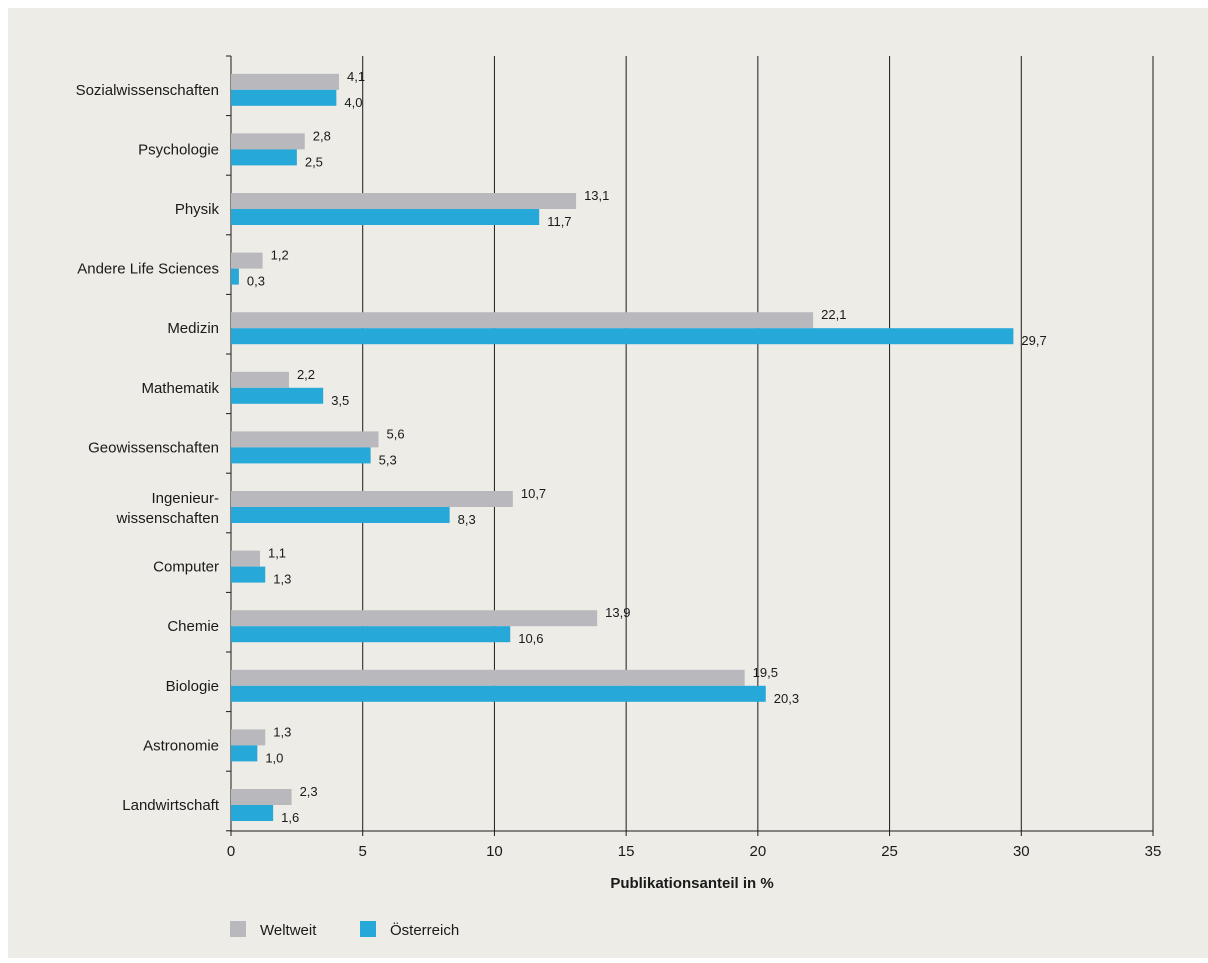 Image resolution: width=1208 pixels, height=963 pixels. Describe the element at coordinates (180, 388) in the screenshot. I see `category-label: Mathematik` at that location.